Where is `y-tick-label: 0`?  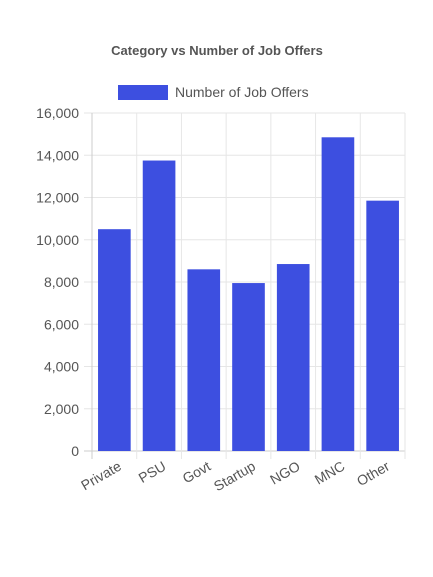
y-tick-label: 0 is located at coordinates (75, 451).